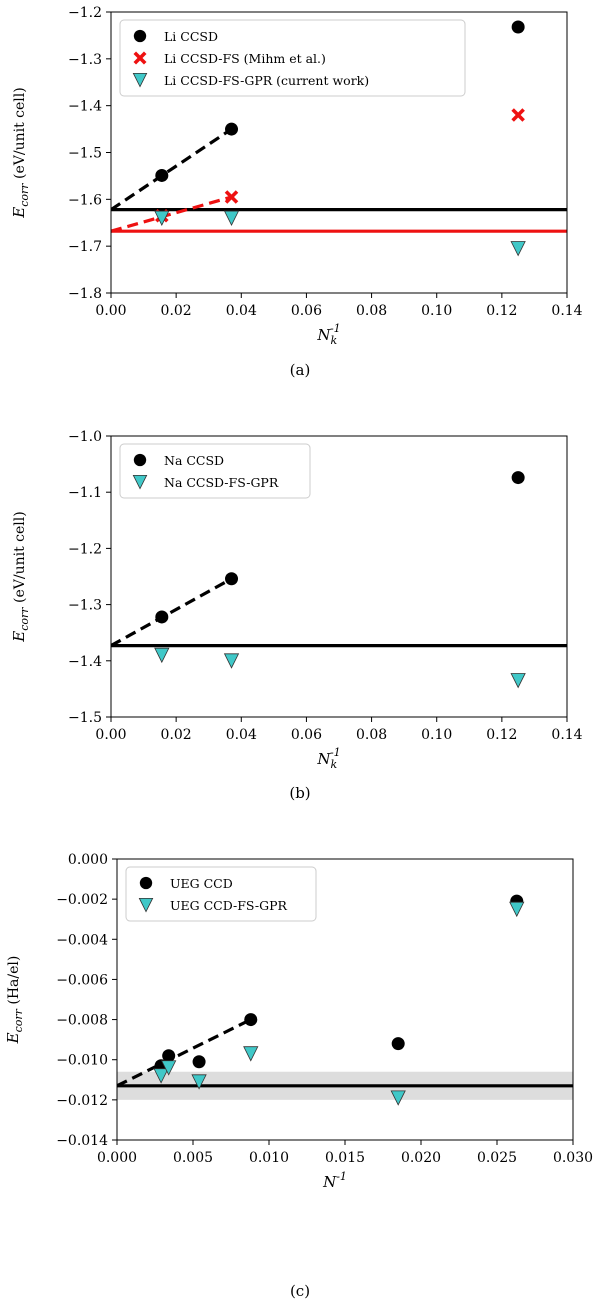  I want to click on x-tick-label: 0.025, so click(497, 1158).